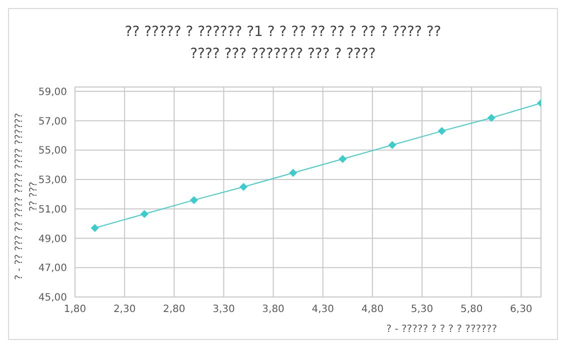 The width and height of the screenshot is (566, 348). What do you see at coordinates (372, 310) in the screenshot?
I see `x-tick-label: 4,80` at bounding box center [372, 310].